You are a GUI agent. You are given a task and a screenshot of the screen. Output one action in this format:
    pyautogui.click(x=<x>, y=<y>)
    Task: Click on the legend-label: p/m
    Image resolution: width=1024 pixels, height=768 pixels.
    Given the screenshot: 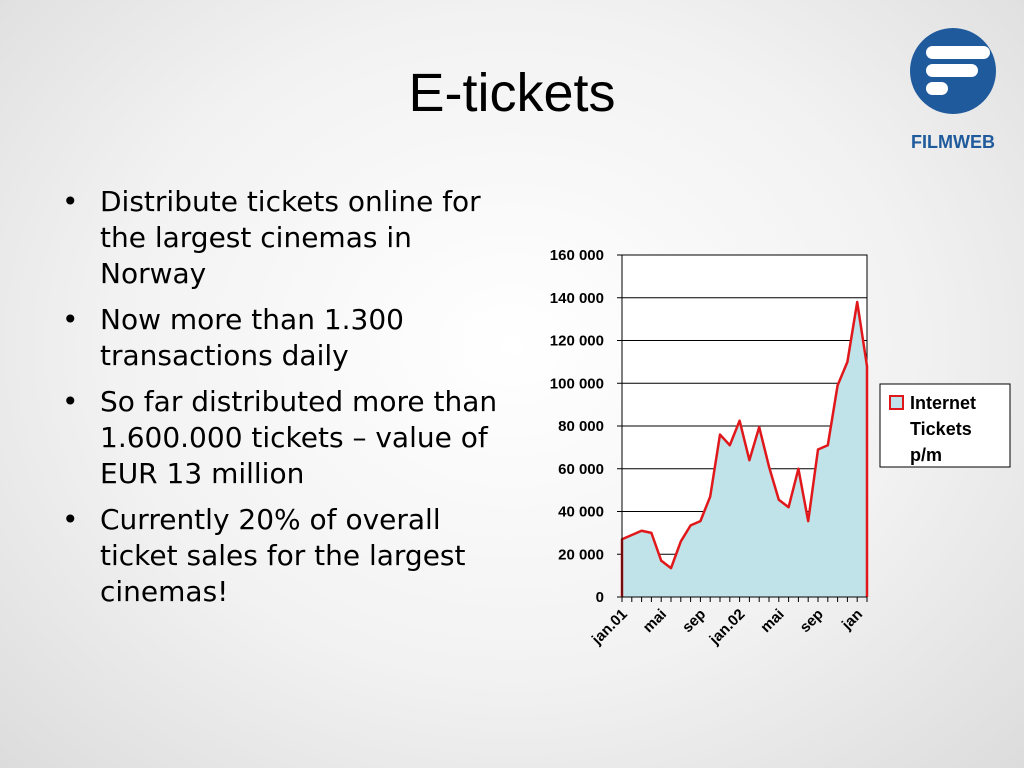 What is the action you would take?
    pyautogui.click(x=926, y=455)
    